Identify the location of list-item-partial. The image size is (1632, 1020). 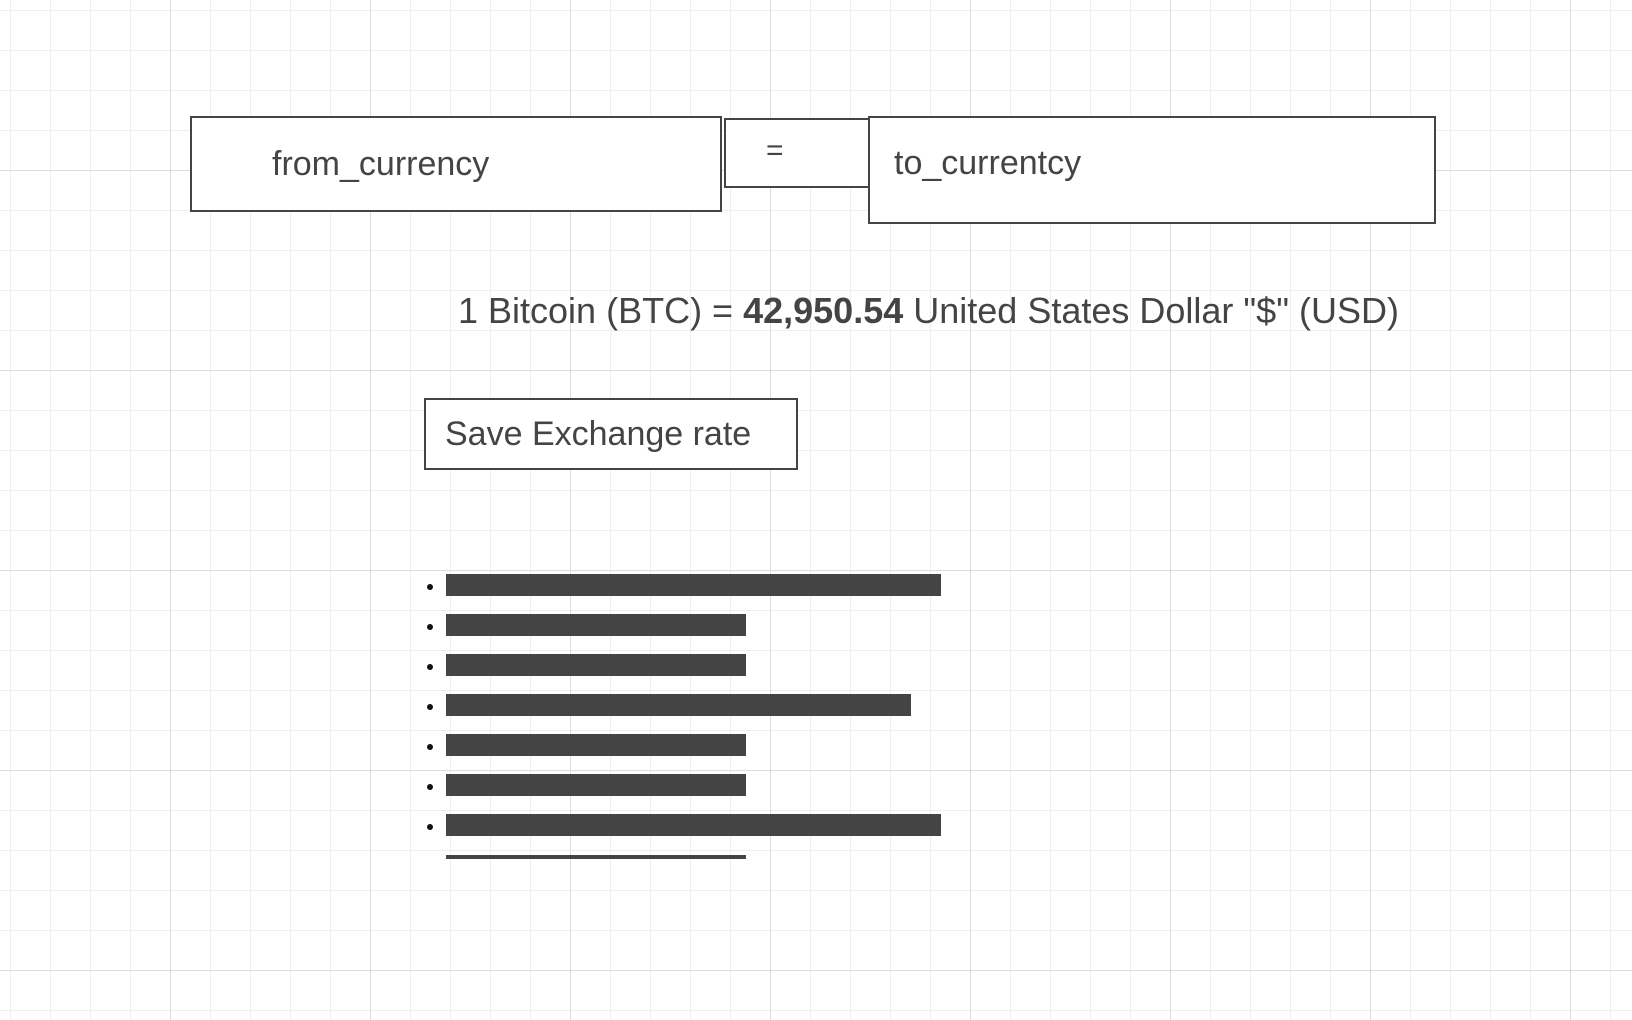
(596, 857).